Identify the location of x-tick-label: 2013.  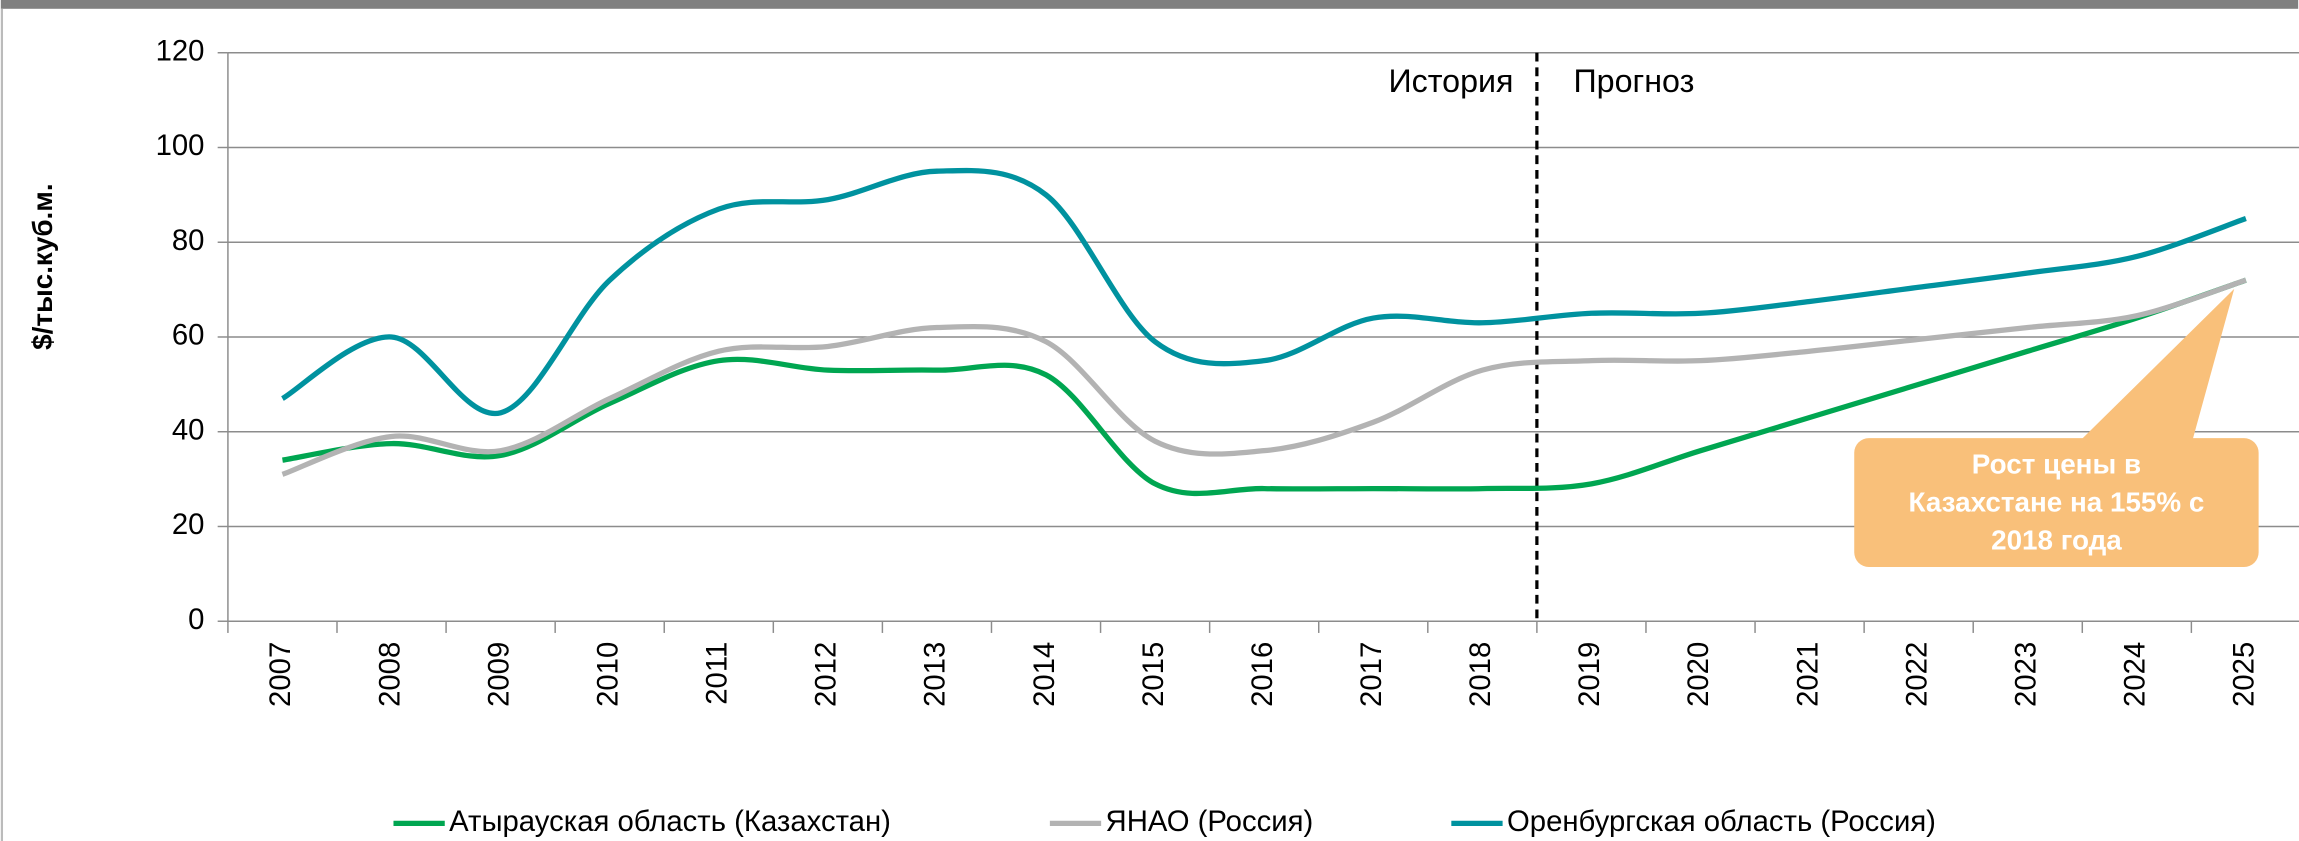
(935, 674).